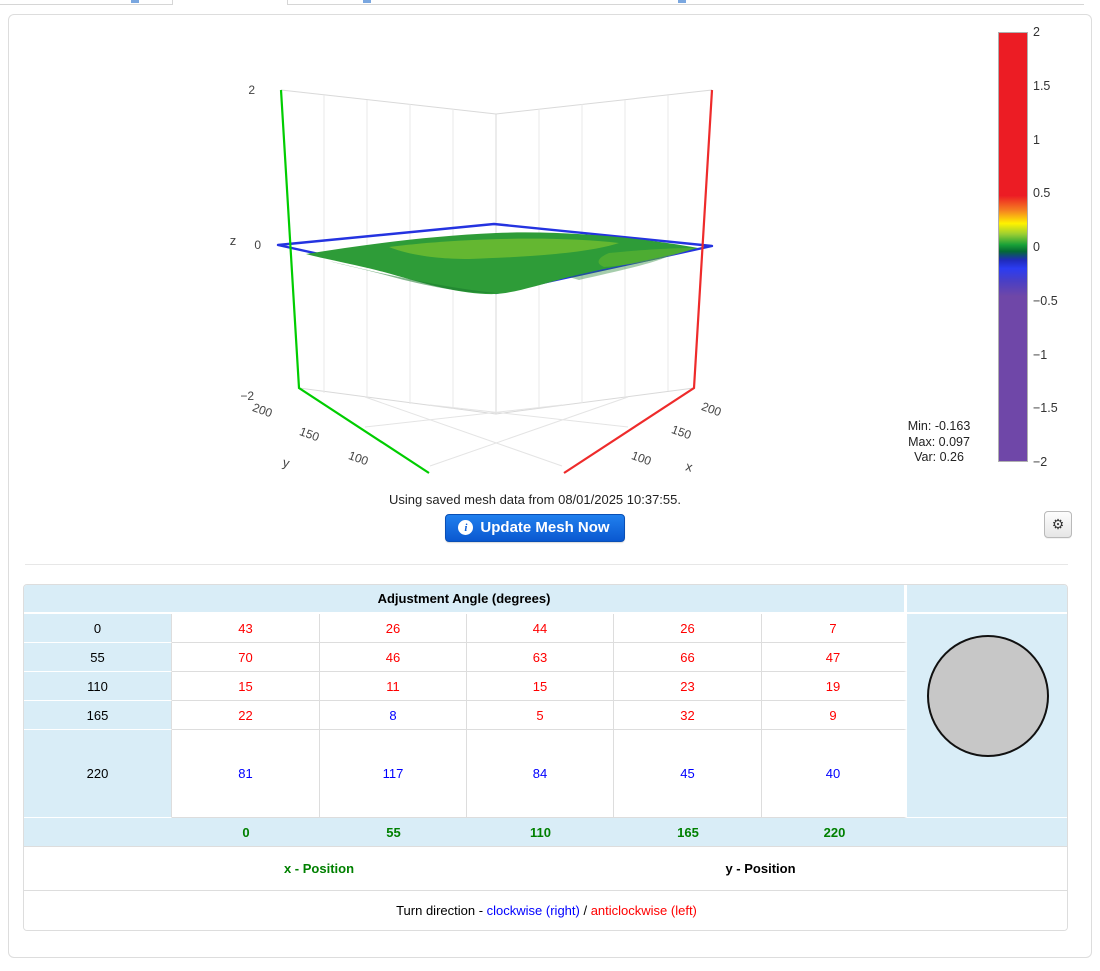 Image resolution: width=1100 pixels, height=971 pixels. Describe the element at coordinates (834, 628) in the screenshot. I see `angle-cell: 7` at that location.